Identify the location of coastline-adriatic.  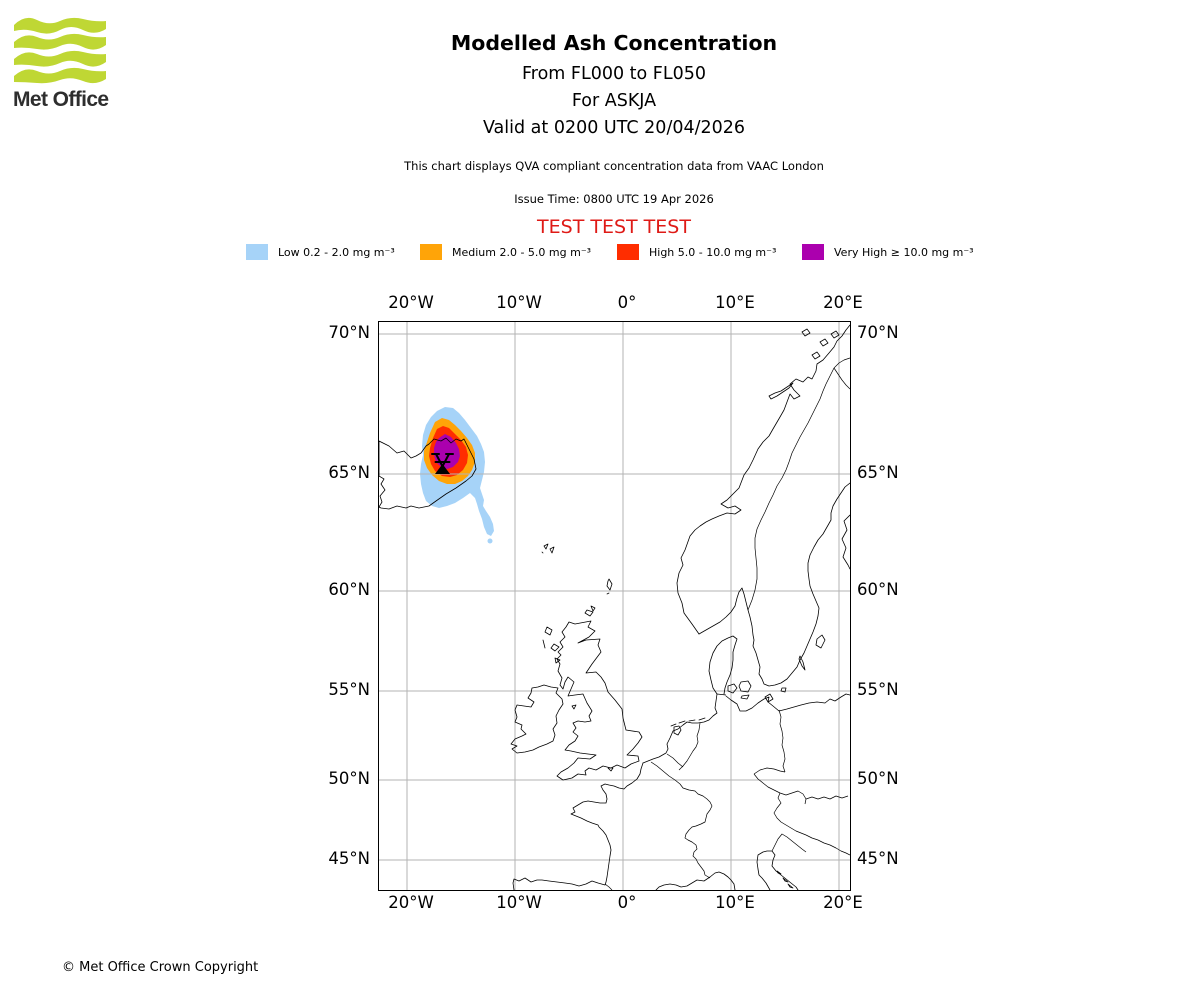
(777, 870).